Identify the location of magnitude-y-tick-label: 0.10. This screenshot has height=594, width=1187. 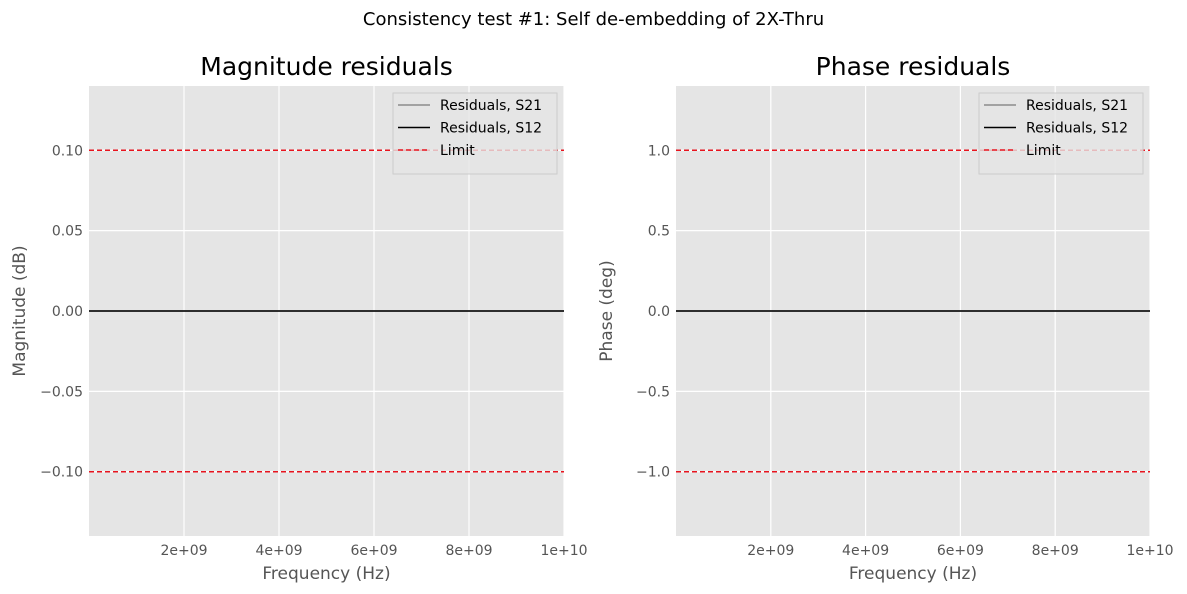
(67, 151).